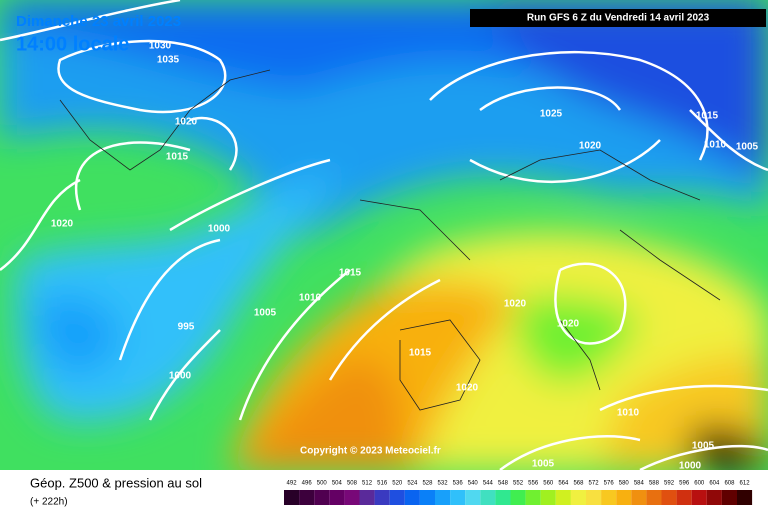  I want to click on legend-level: 560, so click(548, 484).